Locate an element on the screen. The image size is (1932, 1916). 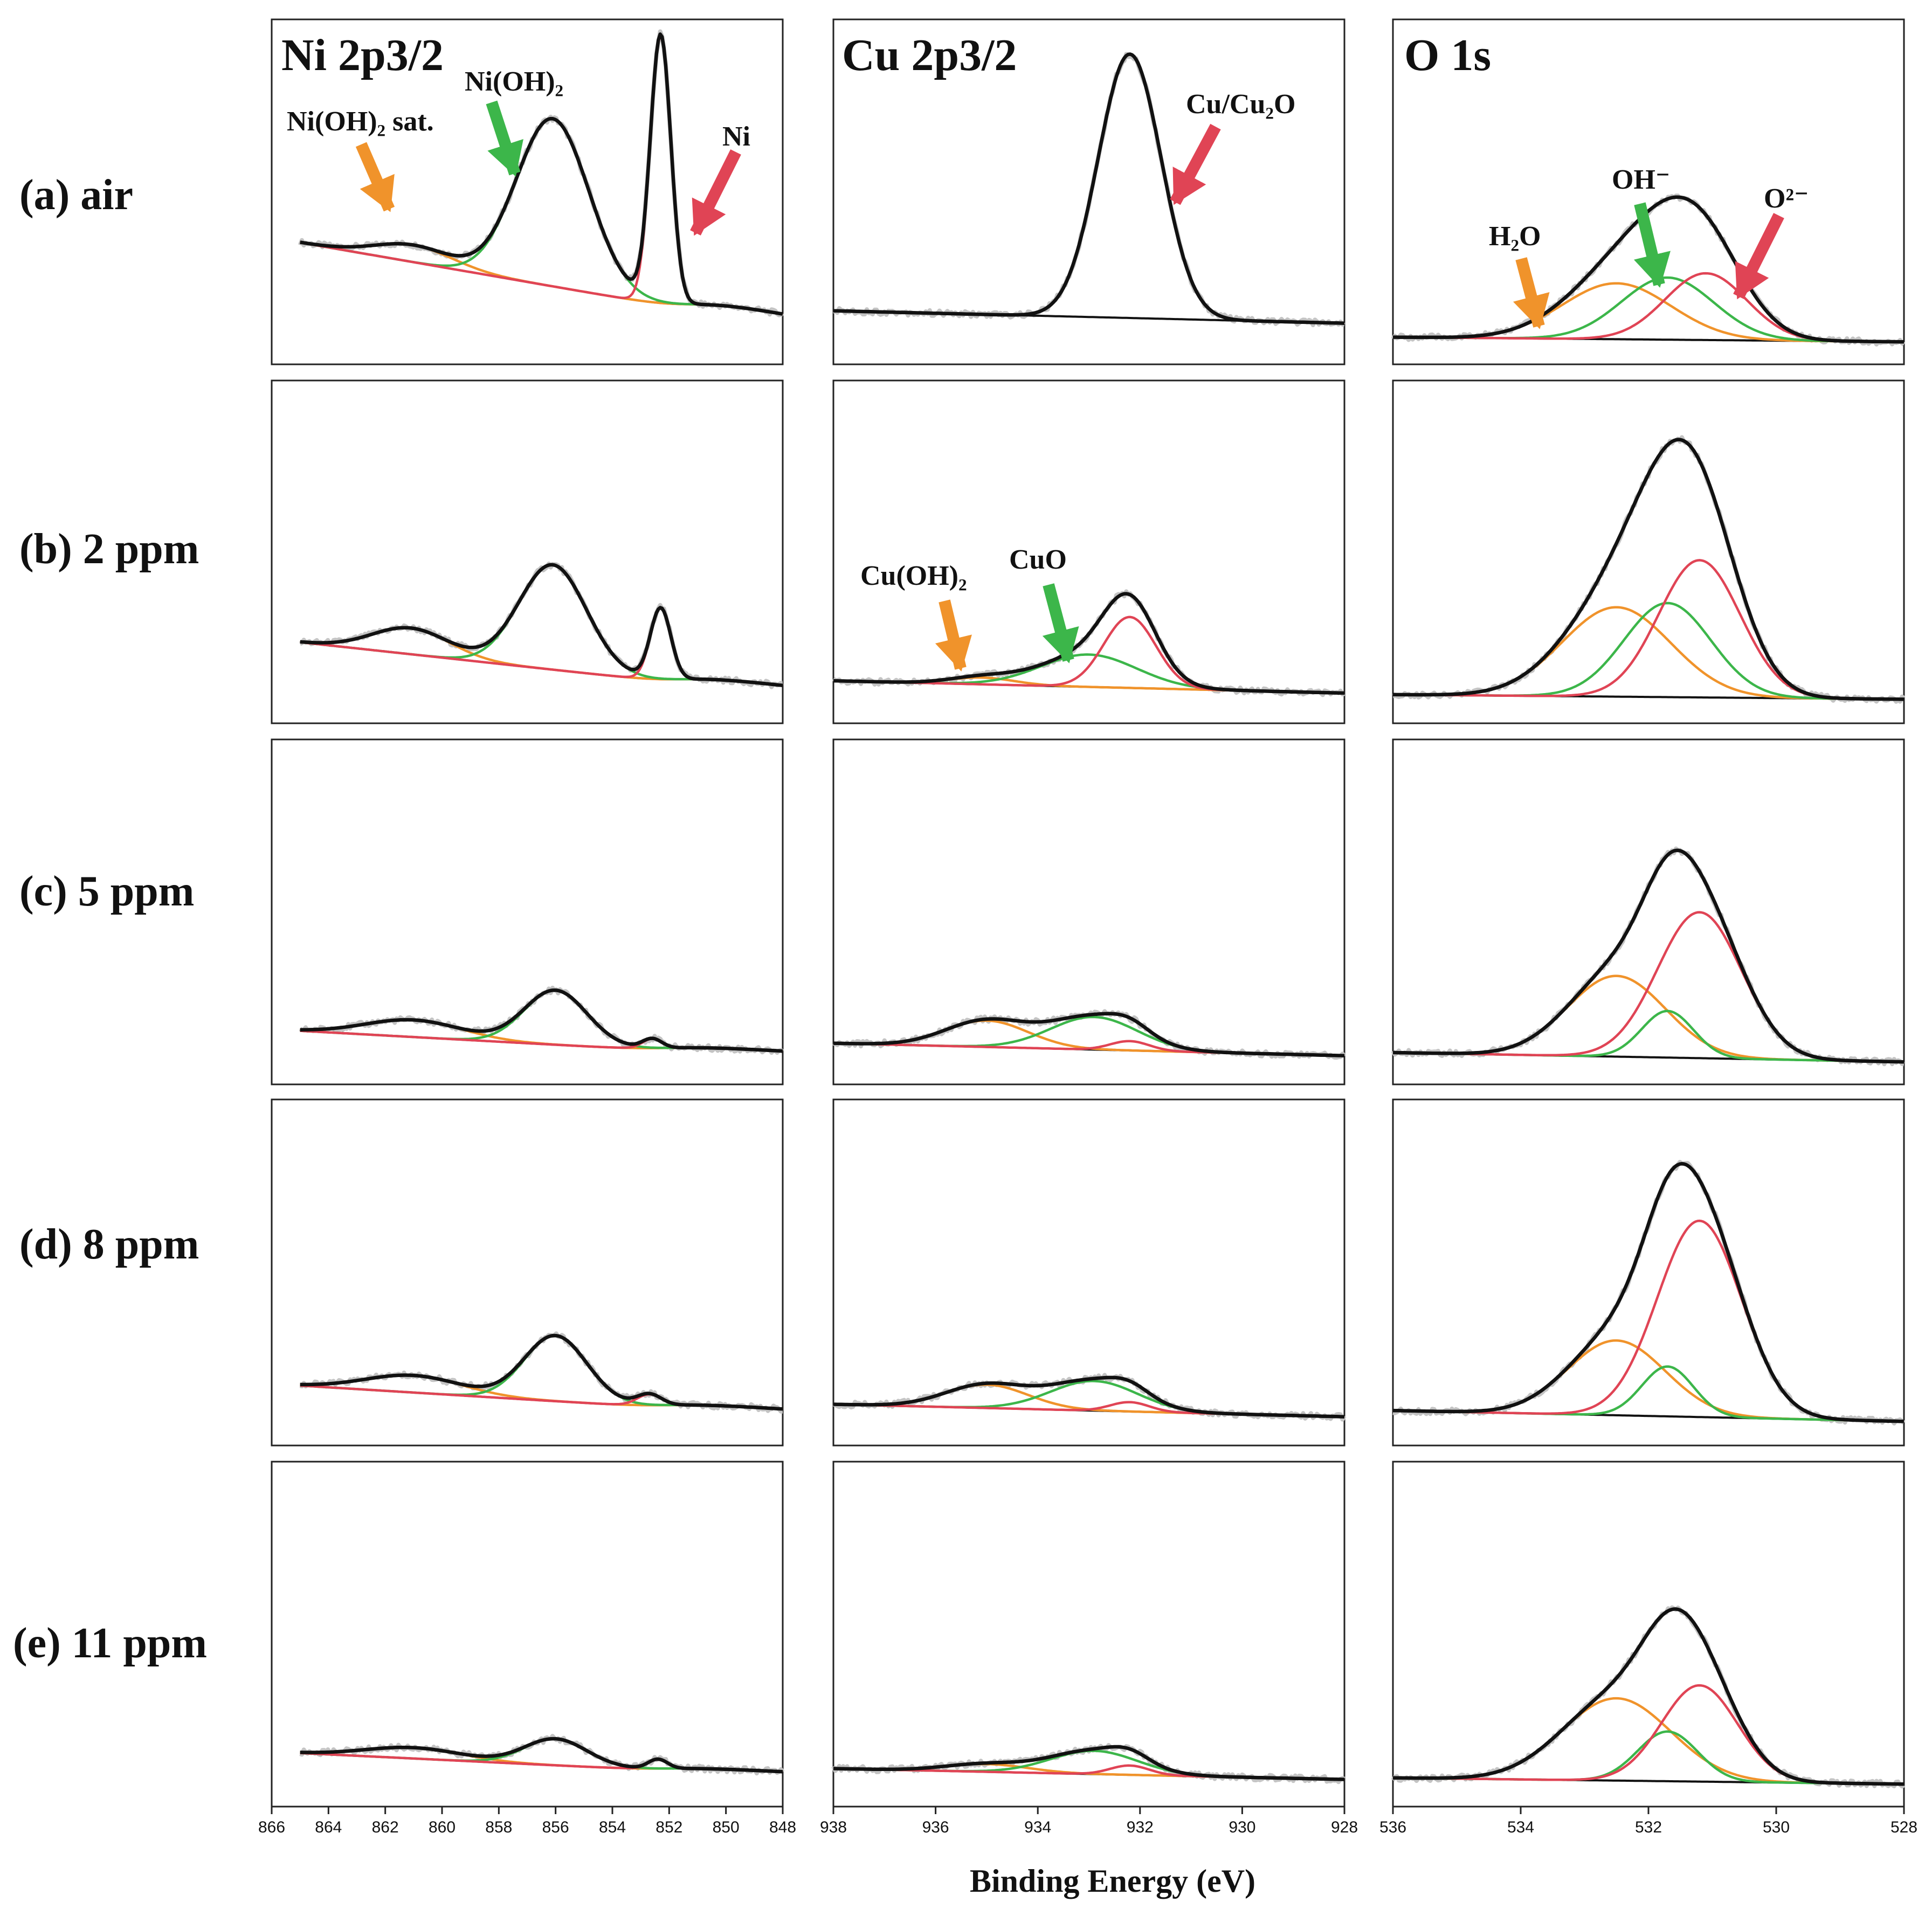
arrow-ni-oh2 is located at coordinates (504, 139).